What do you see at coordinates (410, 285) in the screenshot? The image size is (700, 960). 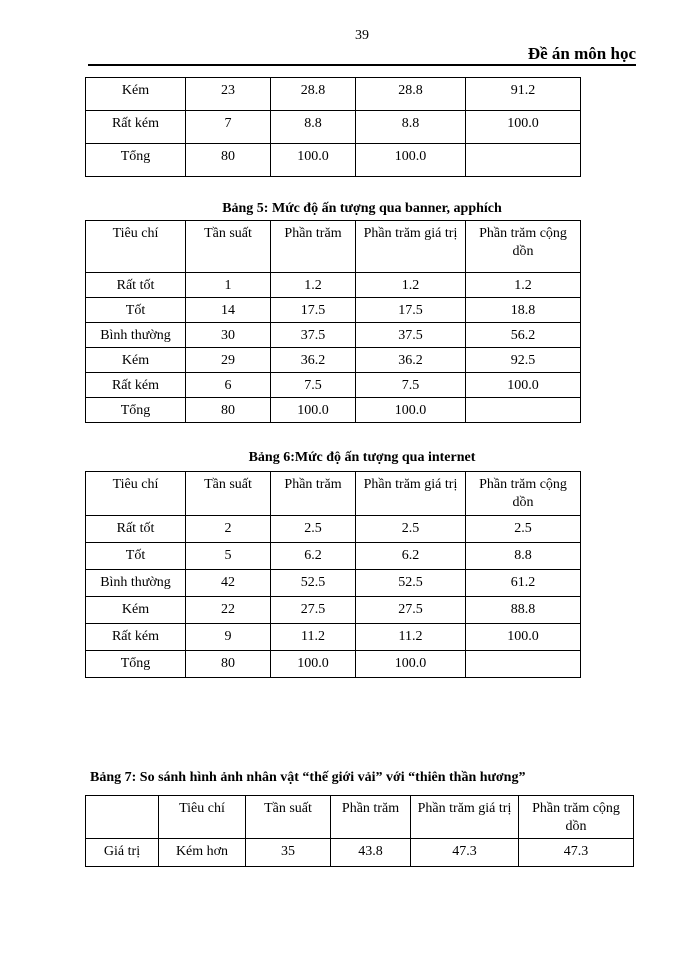 I see `table-cell: 1.2` at bounding box center [410, 285].